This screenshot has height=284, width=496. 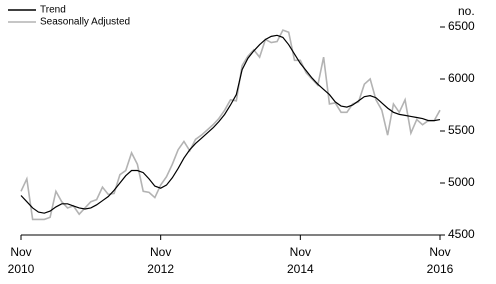 I want to click on y-tick-label: 5500, so click(x=461, y=130).